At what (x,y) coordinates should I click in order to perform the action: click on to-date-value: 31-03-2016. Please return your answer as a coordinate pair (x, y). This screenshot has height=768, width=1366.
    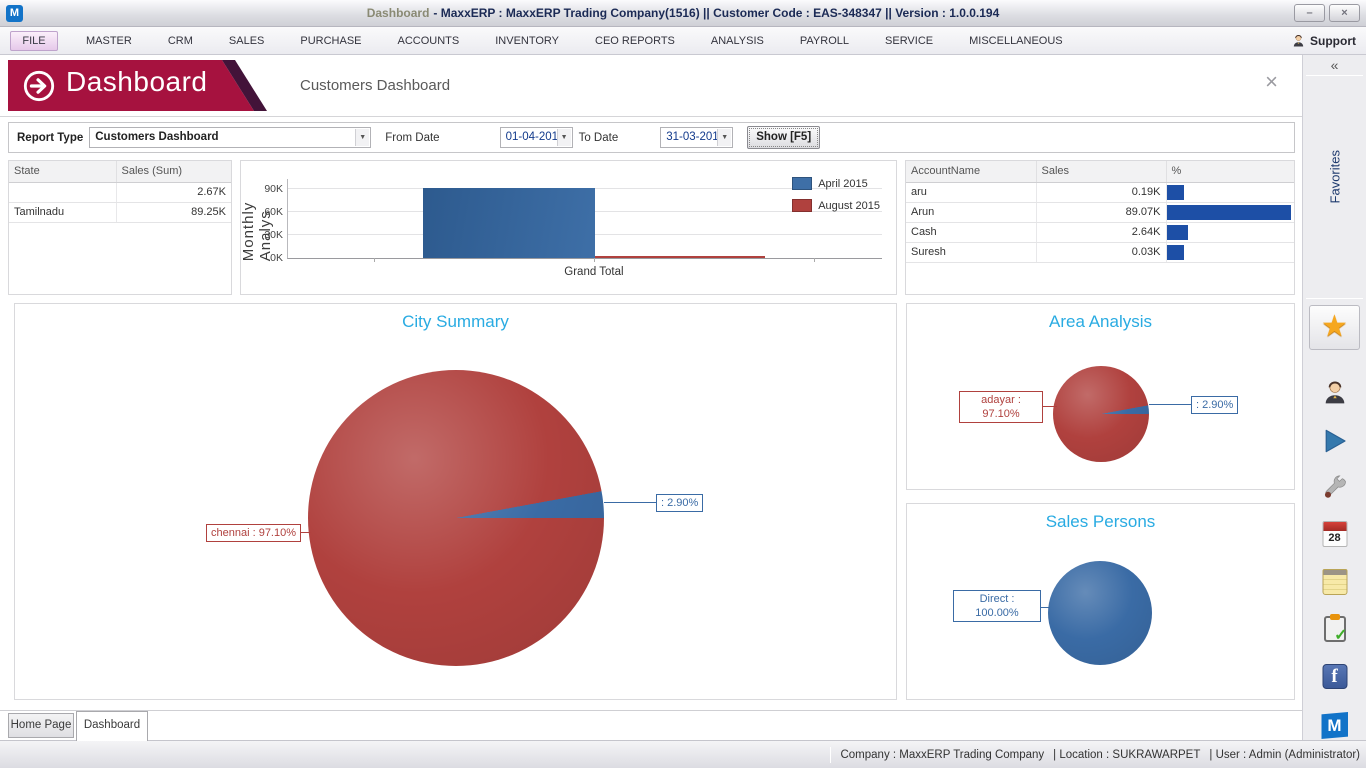
    Looking at the image, I should click on (696, 137).